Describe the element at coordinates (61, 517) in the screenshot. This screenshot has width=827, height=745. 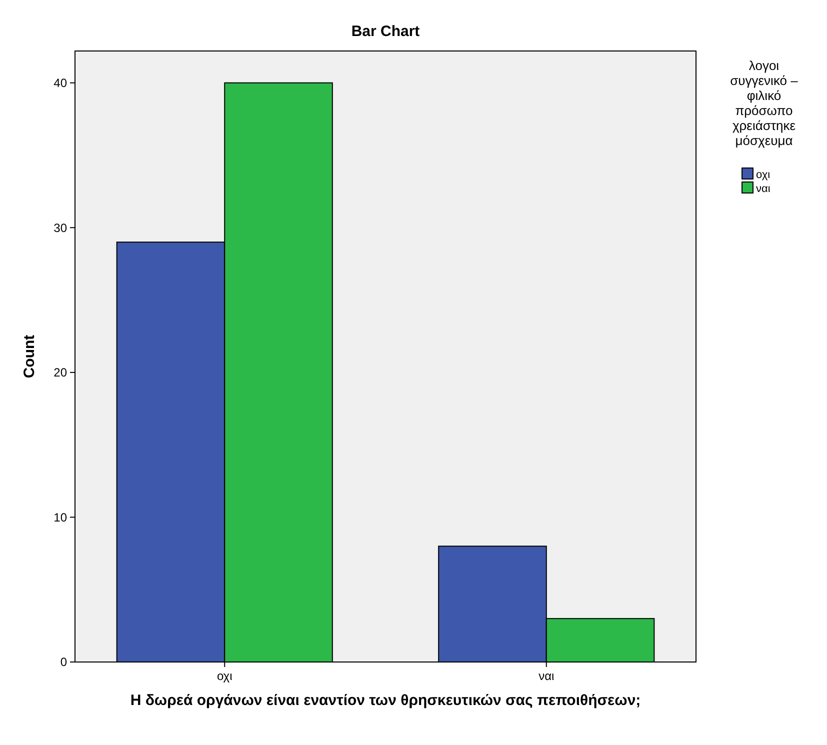
I see `y-tick-label: 10` at that location.